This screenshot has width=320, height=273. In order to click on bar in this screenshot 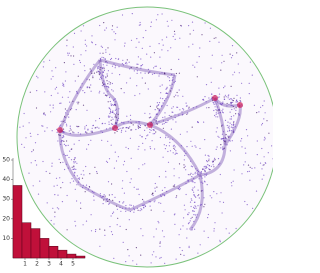, I will do `click(44, 248)`.